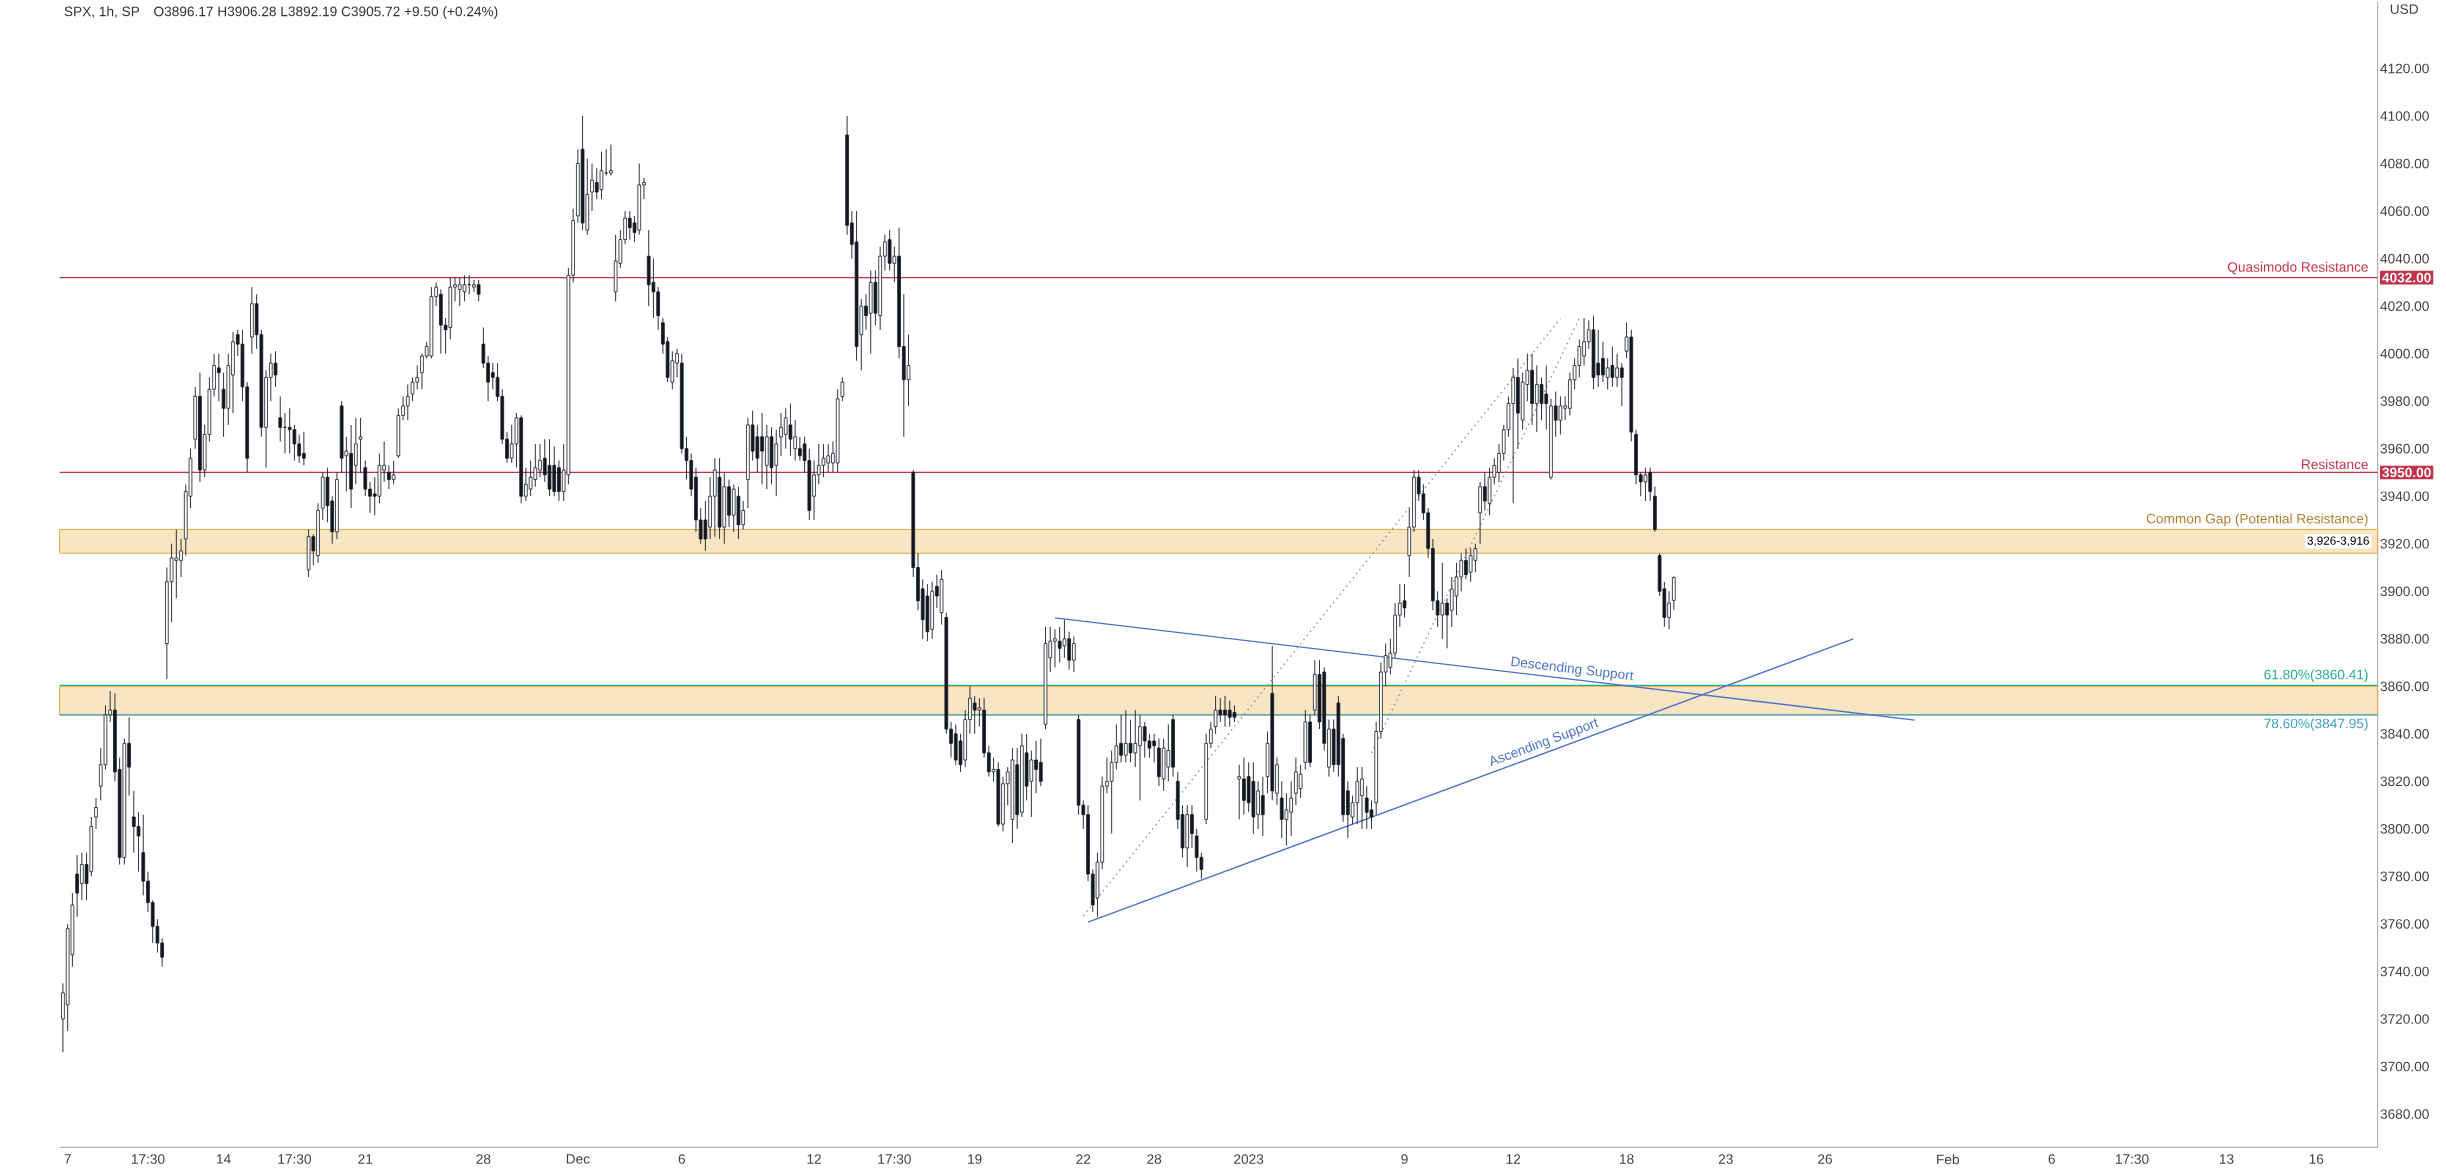 Image resolution: width=2446 pixels, height=1169 pixels. Describe the element at coordinates (814, 1159) in the screenshot. I see `x-tick-label: 12` at that location.